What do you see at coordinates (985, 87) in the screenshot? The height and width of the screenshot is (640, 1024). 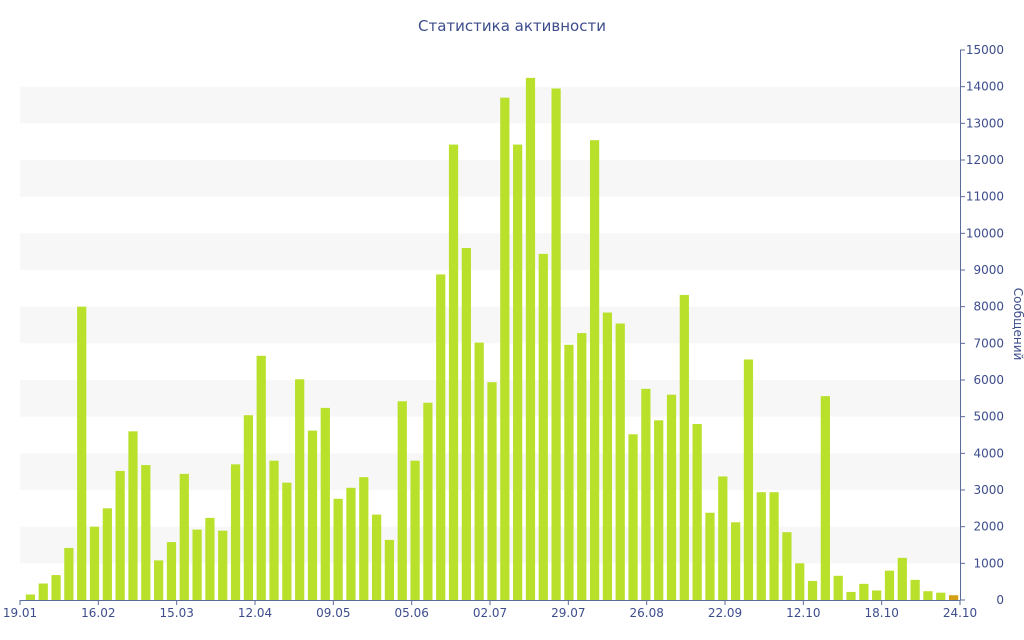 I see `y-tick-label: 14000` at bounding box center [985, 87].